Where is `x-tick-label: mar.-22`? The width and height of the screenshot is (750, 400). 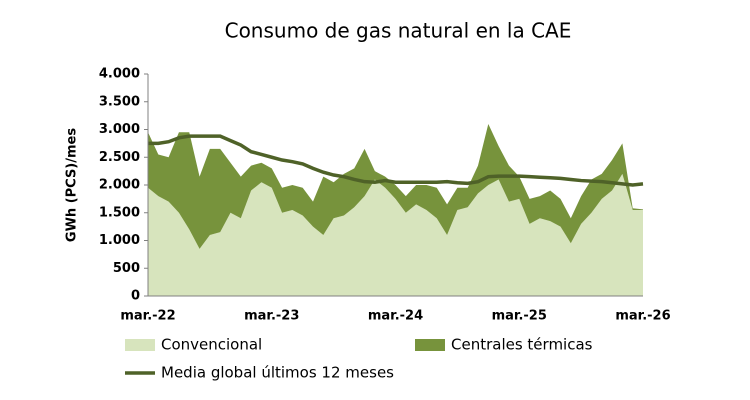 x-tick-label: mar.-22 is located at coordinates (147, 316).